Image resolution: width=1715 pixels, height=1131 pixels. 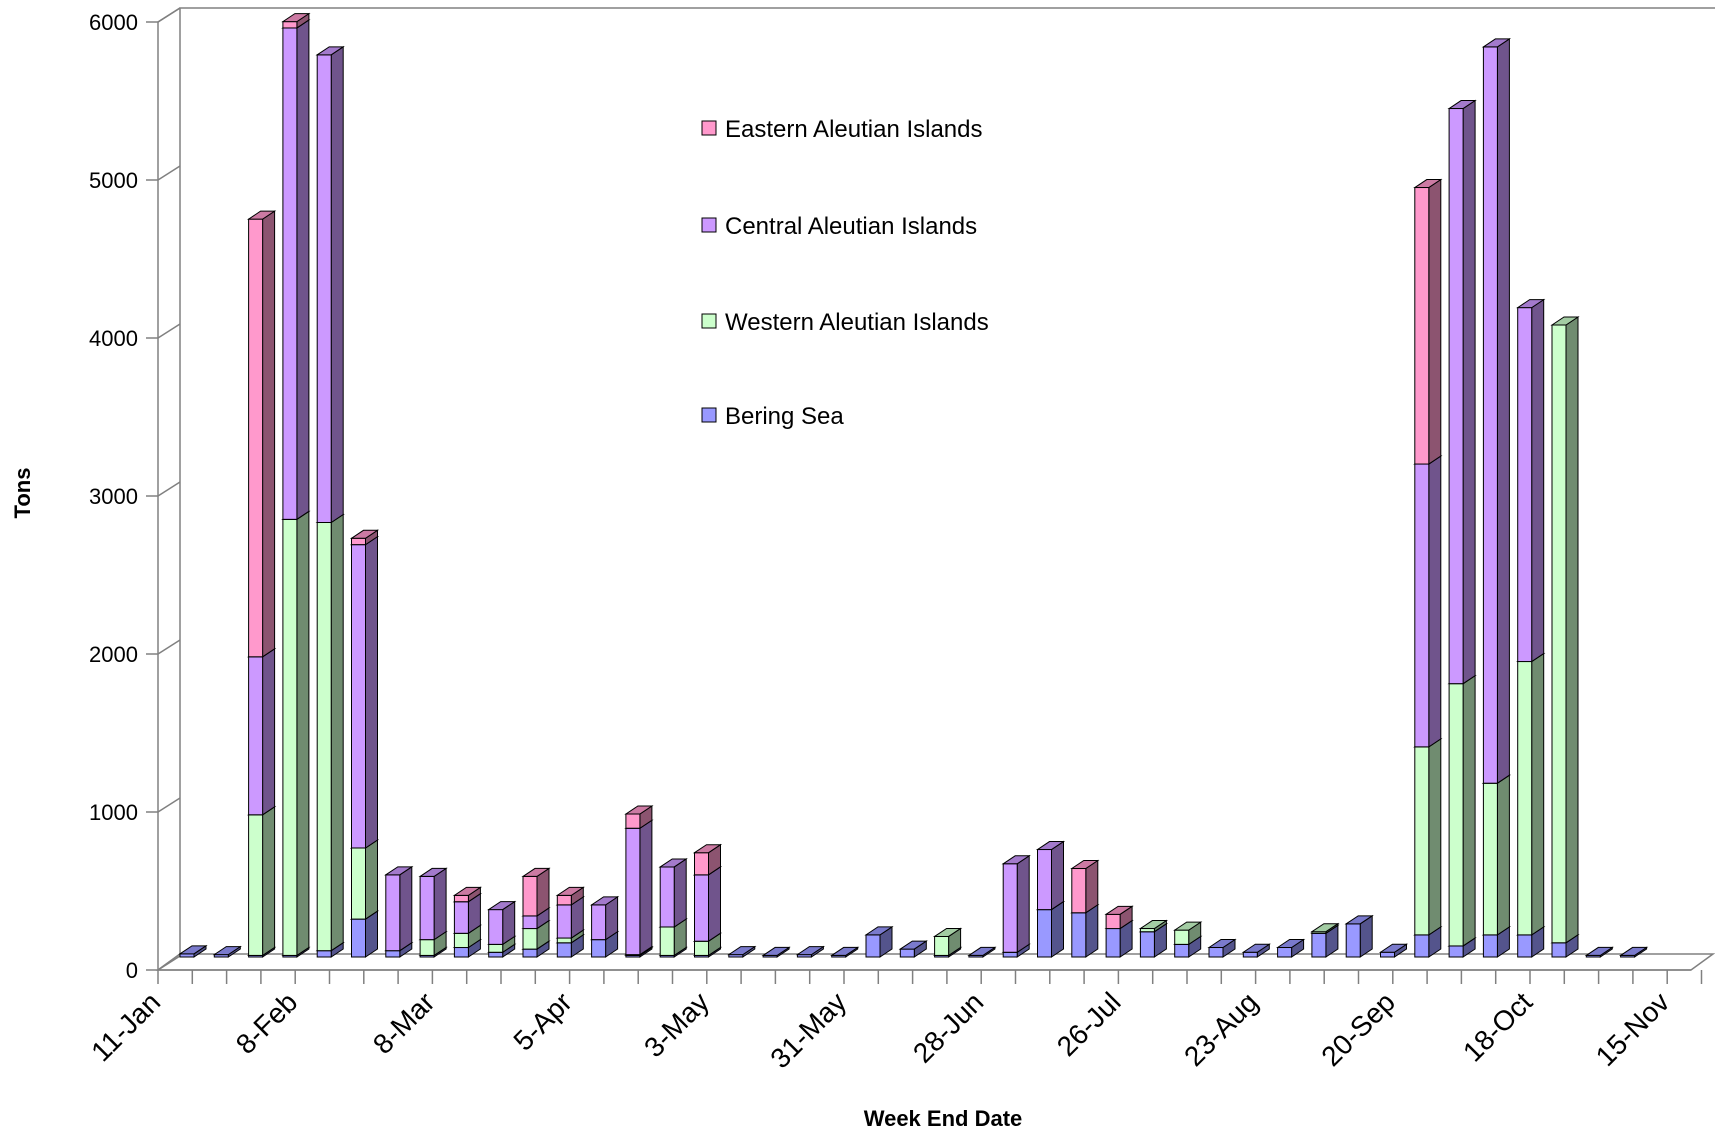 I want to click on x-tick-label: 3-May, so click(x=676, y=1024).